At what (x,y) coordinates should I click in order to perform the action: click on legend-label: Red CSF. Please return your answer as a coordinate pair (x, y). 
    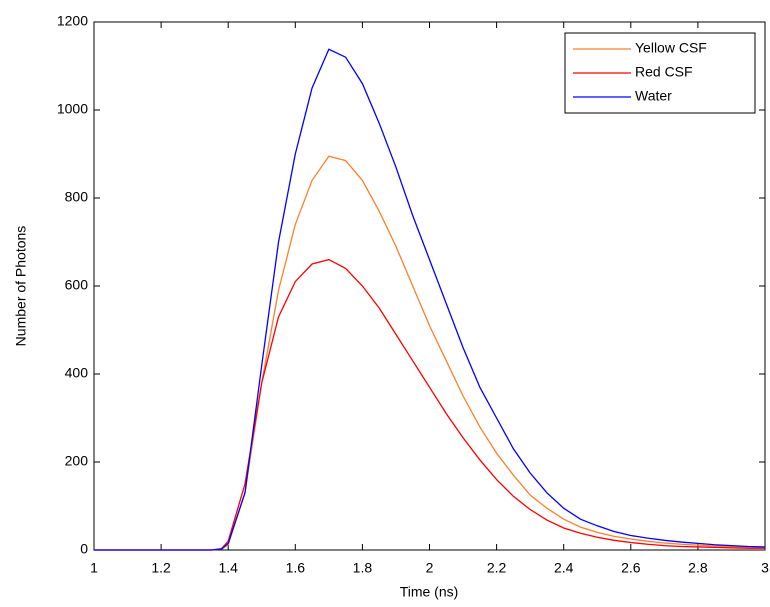
    Looking at the image, I should click on (664, 72).